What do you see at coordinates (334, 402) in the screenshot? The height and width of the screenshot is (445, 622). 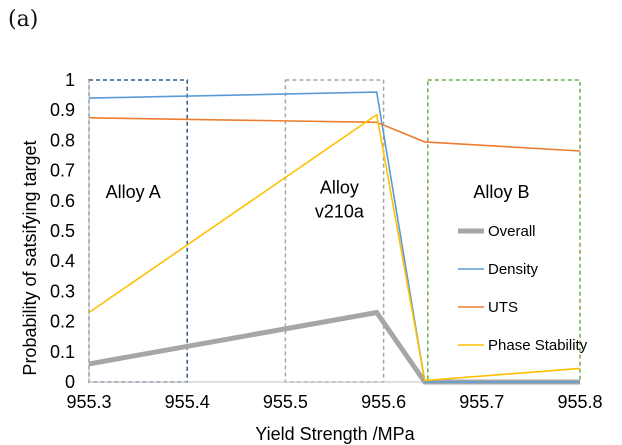 I see `x-tick-labels: 955.3 955.4 955.5 955.6 955.7 955.8` at bounding box center [334, 402].